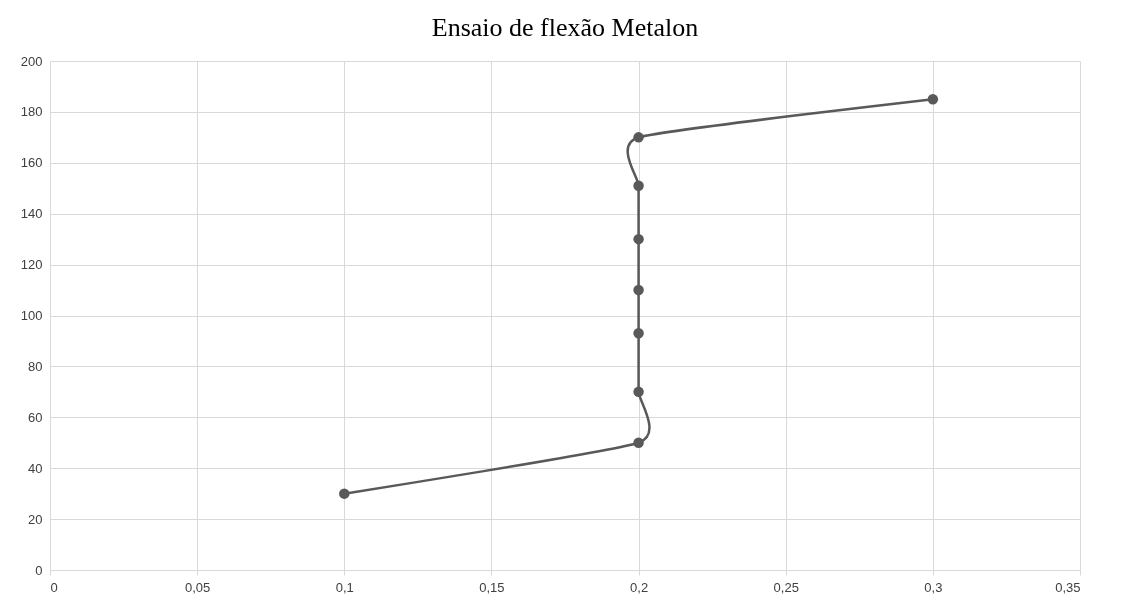 The image size is (1121, 609). Describe the element at coordinates (1068, 587) in the screenshot. I see `x-tick-label: 0,35` at that location.